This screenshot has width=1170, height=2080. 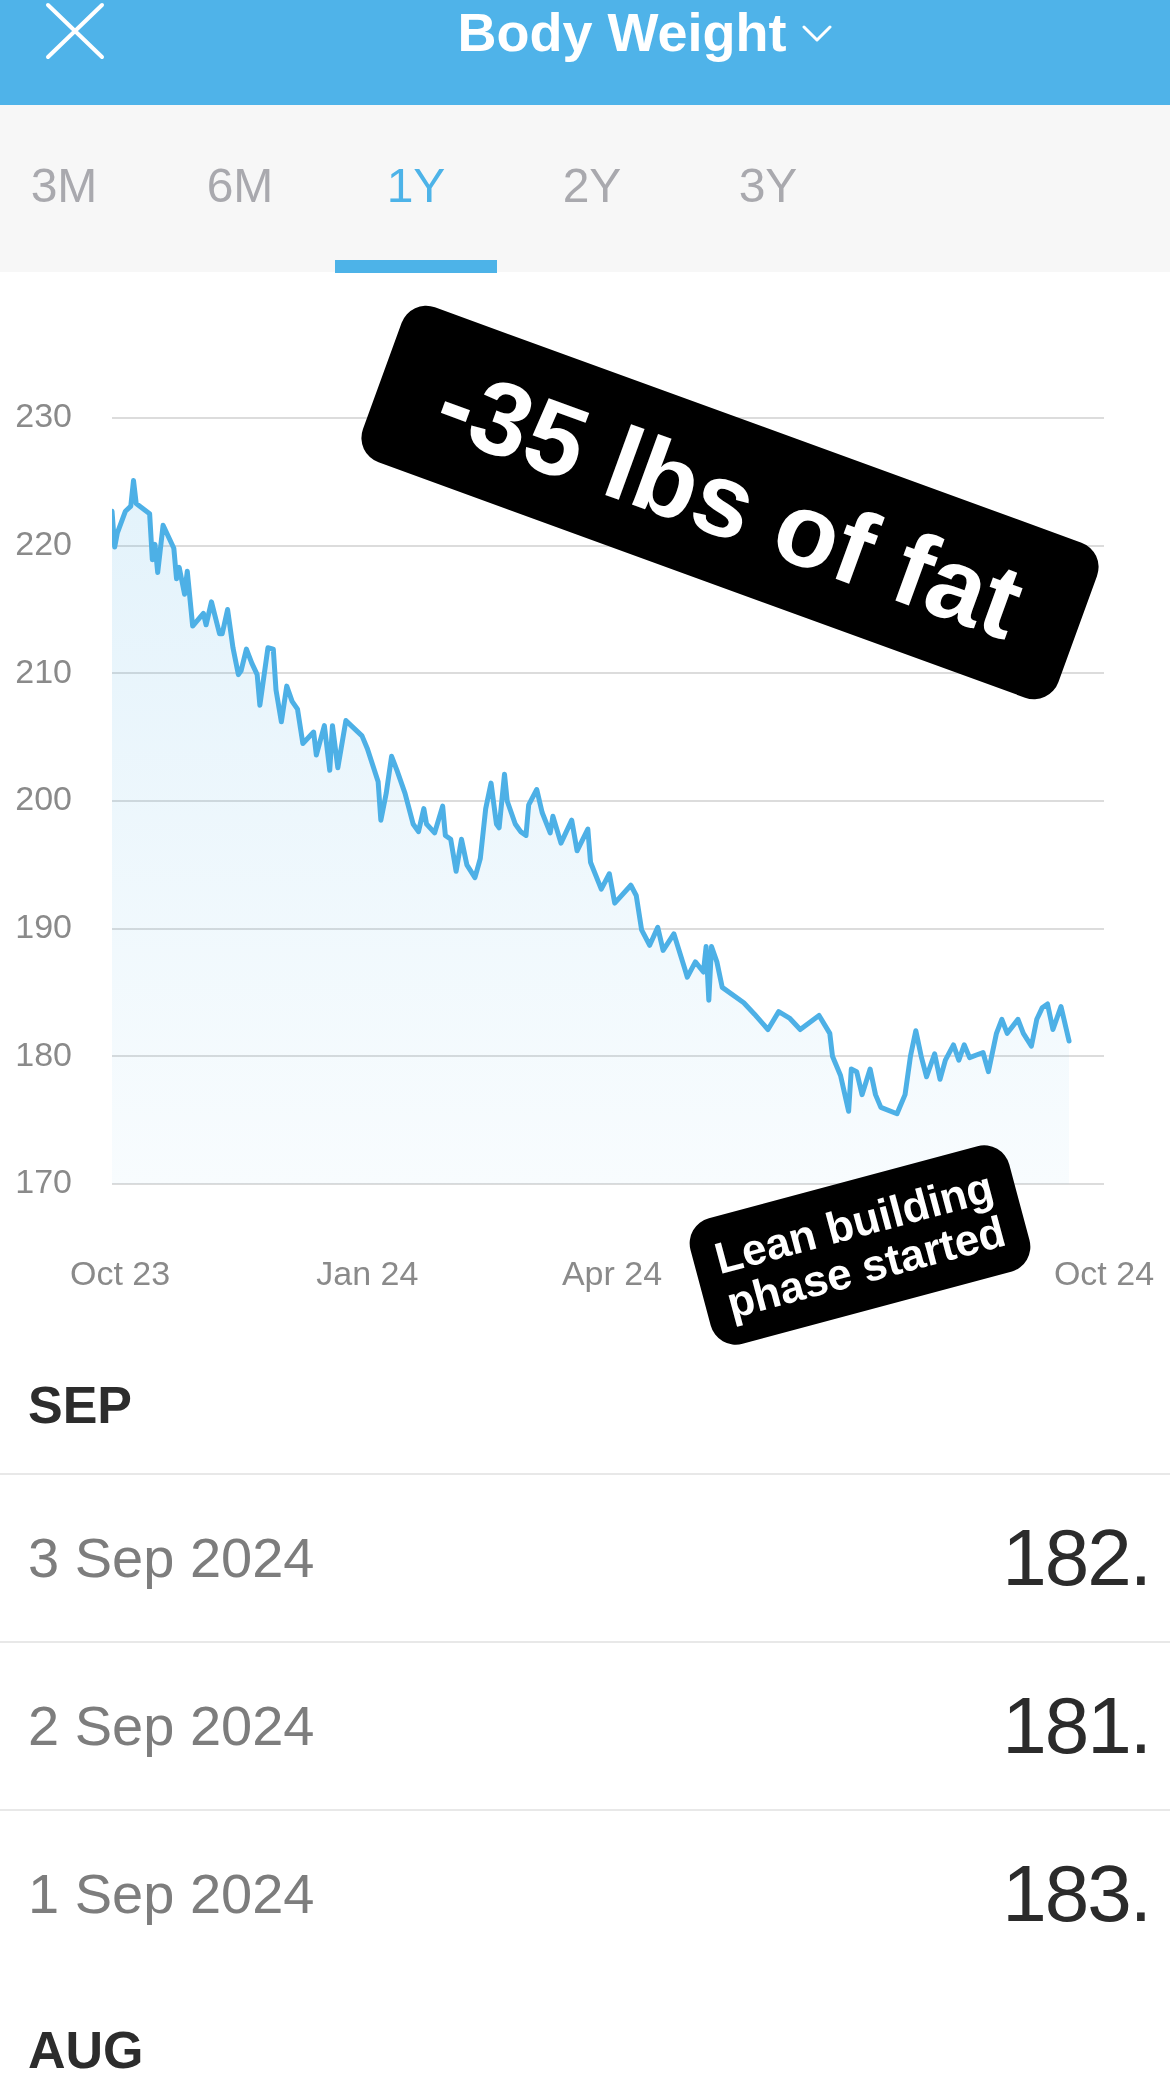 What do you see at coordinates (43, 543) in the screenshot?
I see `y-tick-label: 220` at bounding box center [43, 543].